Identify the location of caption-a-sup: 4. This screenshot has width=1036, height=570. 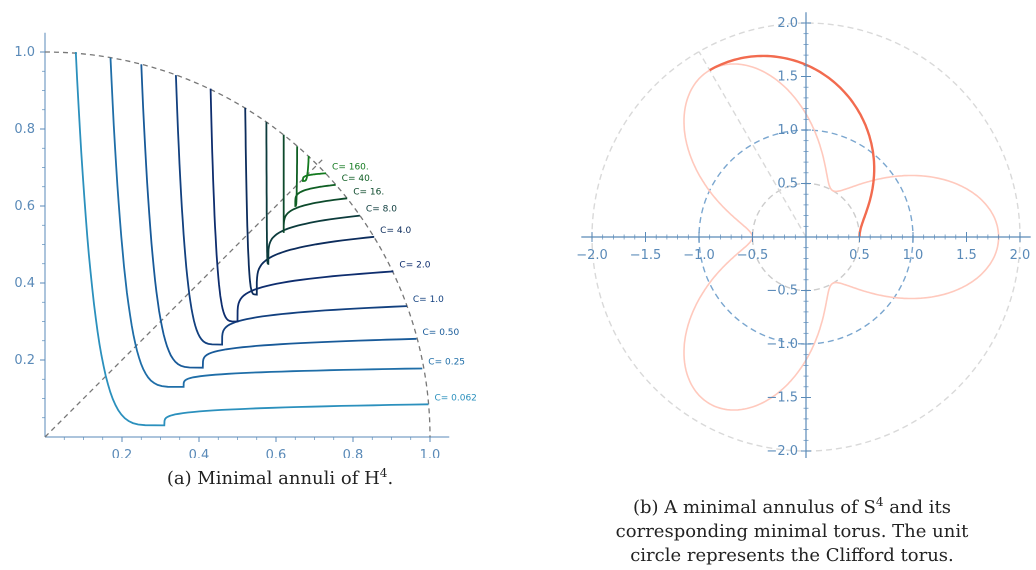
(383, 473).